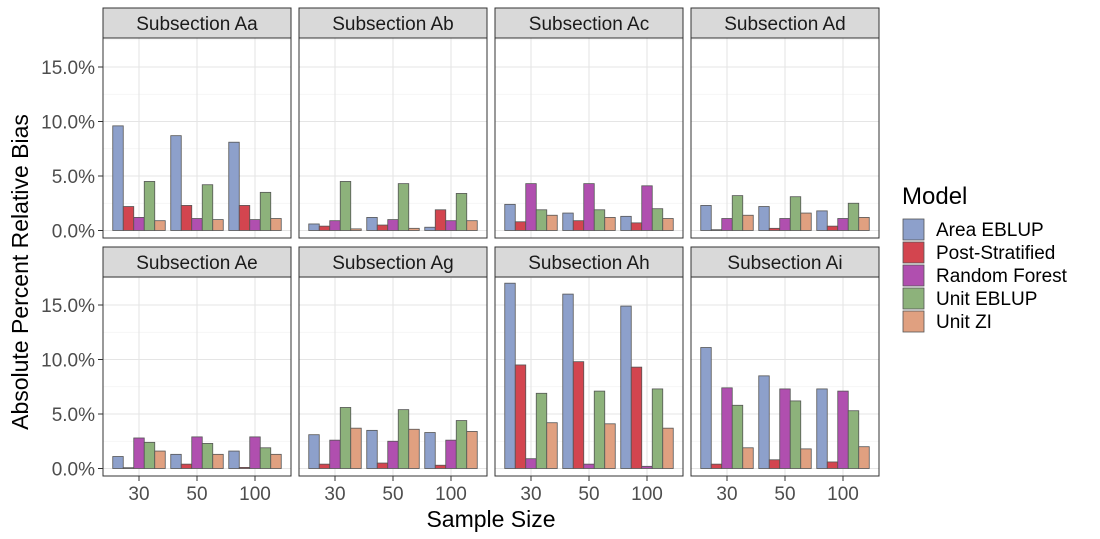  I want to click on y-axis-title: Absolute Percent Relative Bias, so click(20, 272).